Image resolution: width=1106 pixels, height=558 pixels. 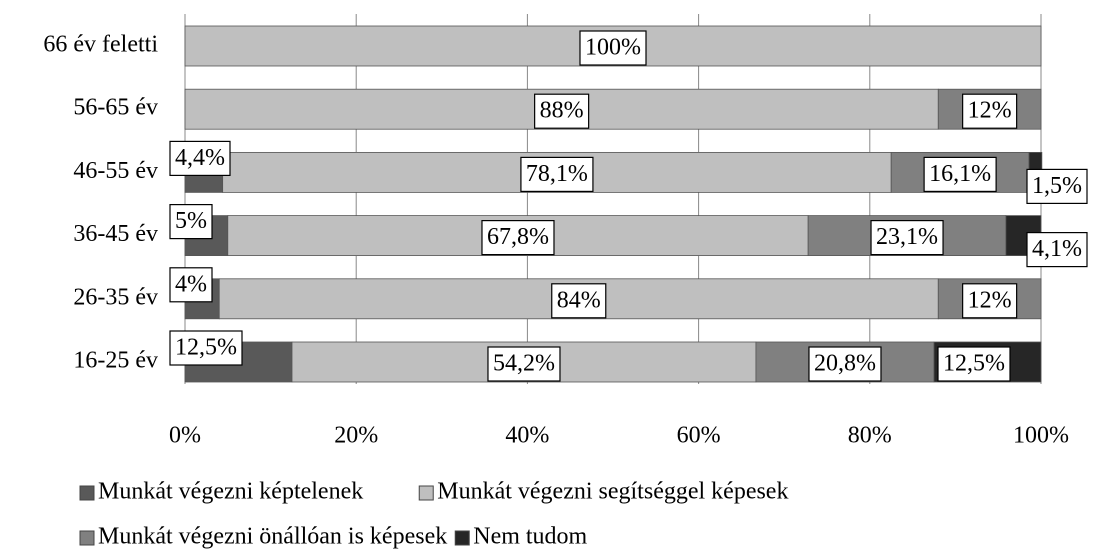 I want to click on data-label: 78,1%, so click(x=557, y=174).